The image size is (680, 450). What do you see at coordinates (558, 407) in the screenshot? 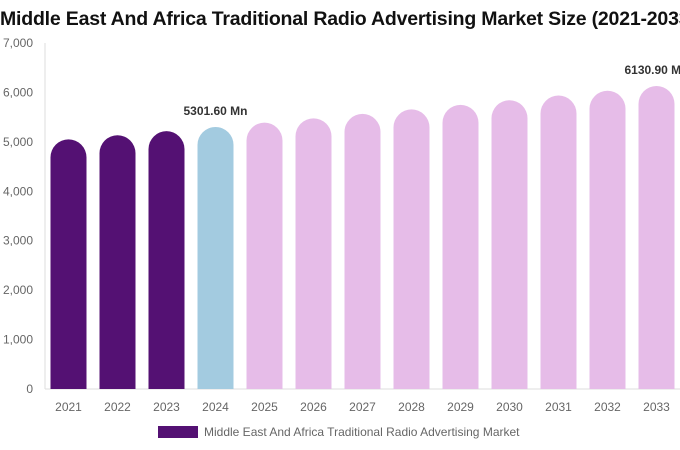
I see `x-tick-label: 2031` at bounding box center [558, 407].